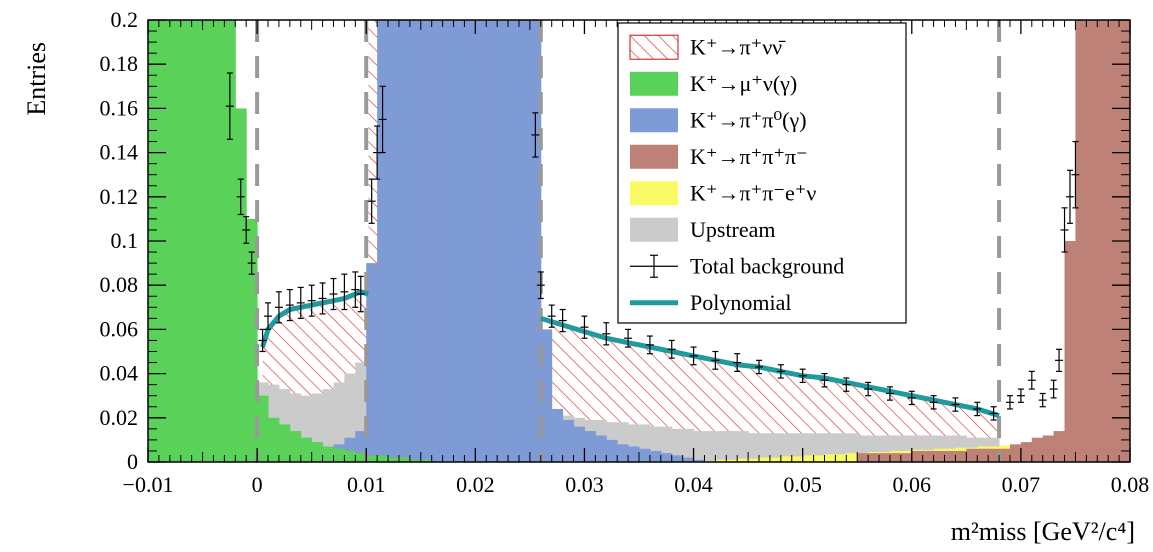 This screenshot has height=552, width=1153. I want to click on y-tick-label-1: 0.02, so click(119, 417).